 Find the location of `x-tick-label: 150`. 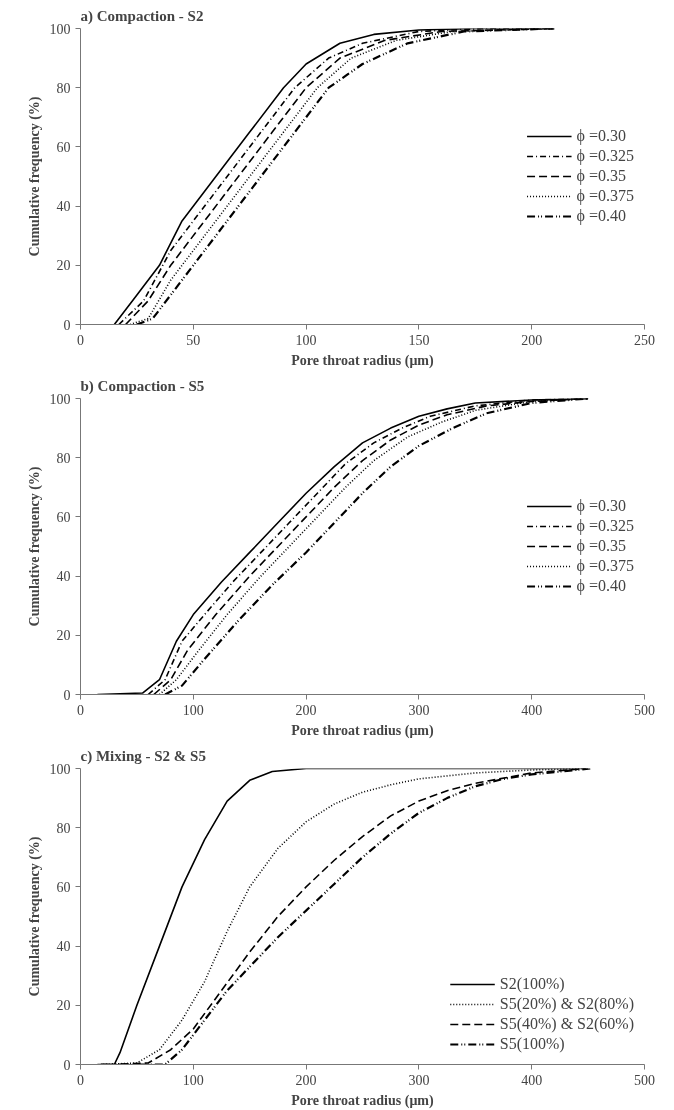

x-tick-label: 150 is located at coordinates (419, 340).